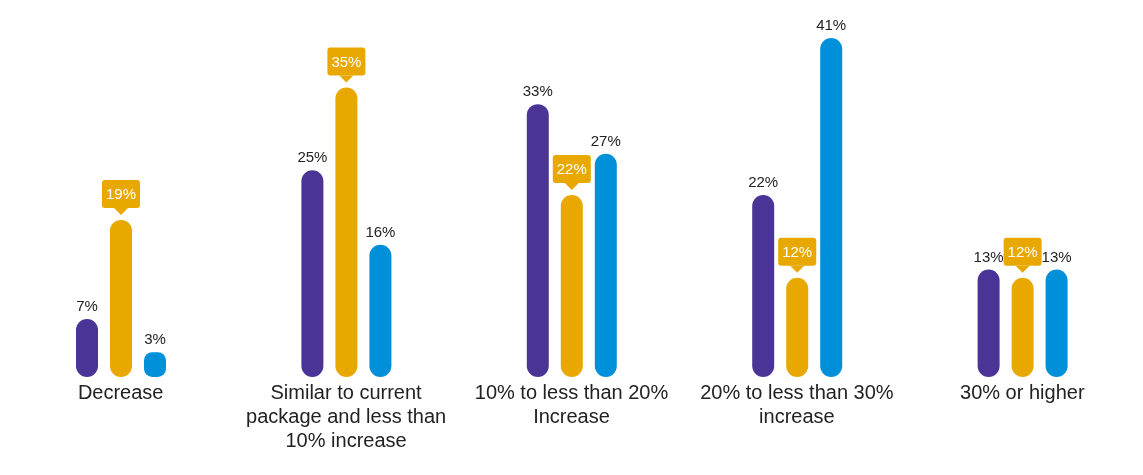  What do you see at coordinates (831, 24) in the screenshot?
I see `data-label: 41%` at bounding box center [831, 24].